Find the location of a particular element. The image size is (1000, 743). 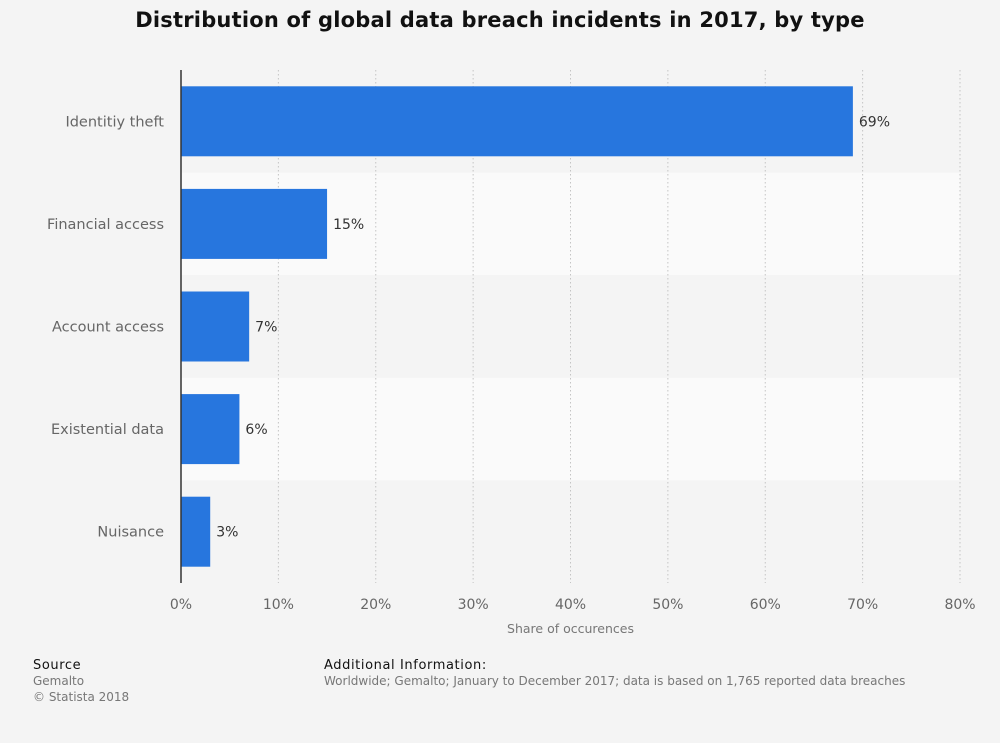

x-axis-label: Share of occurences is located at coordinates (570, 628).